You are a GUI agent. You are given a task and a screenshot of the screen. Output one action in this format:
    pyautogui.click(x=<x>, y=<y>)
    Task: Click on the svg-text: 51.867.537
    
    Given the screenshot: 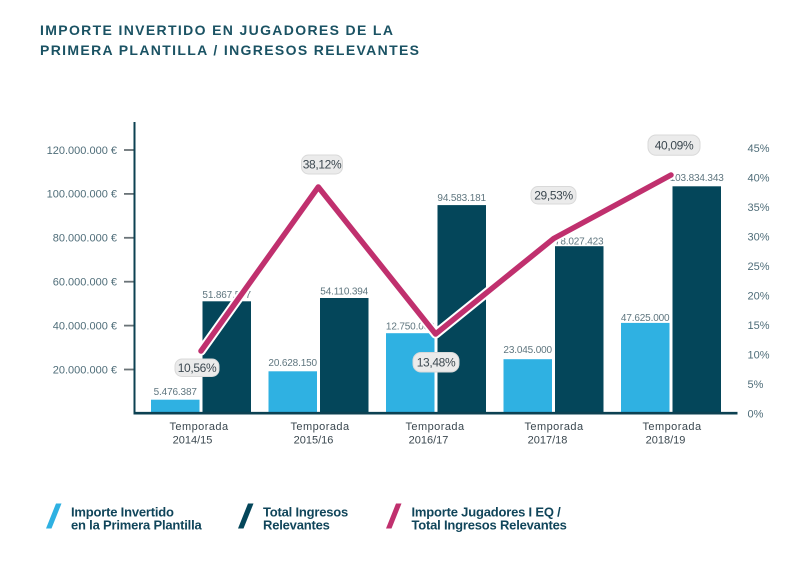 What is the action you would take?
    pyautogui.click(x=226, y=295)
    